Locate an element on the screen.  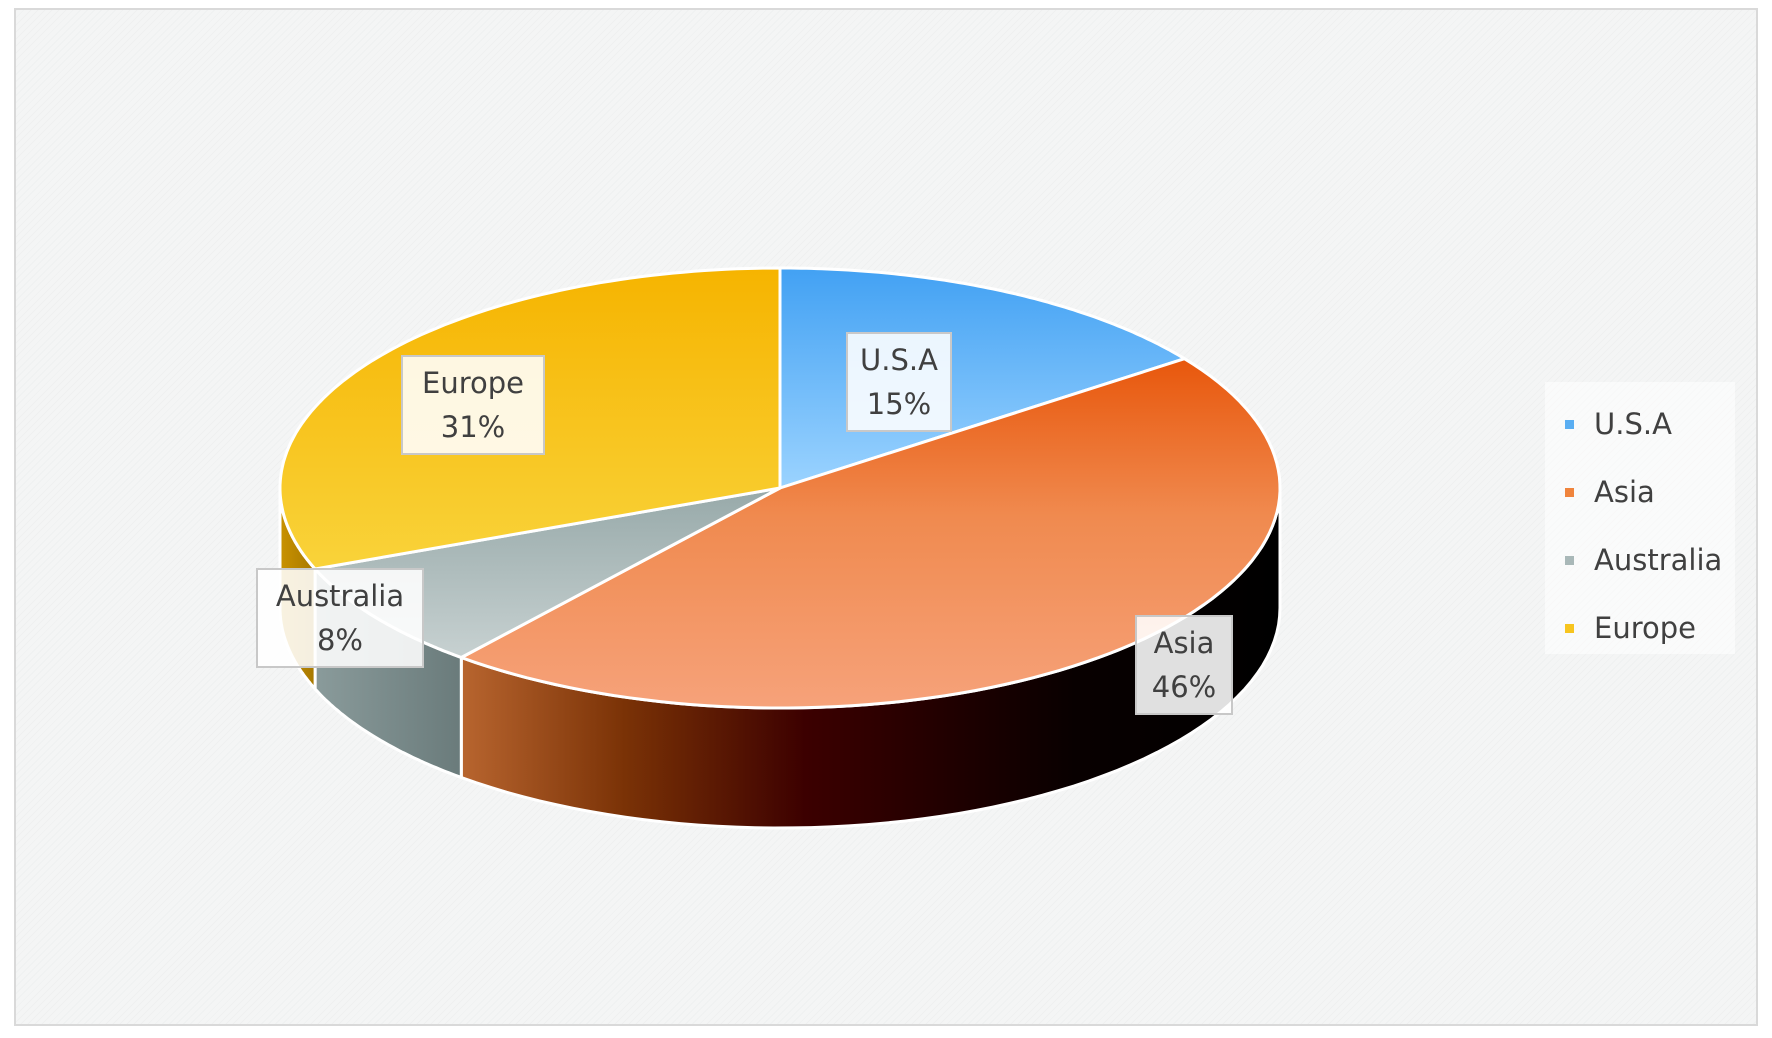
data-label-value: 46% is located at coordinates (1184, 687).